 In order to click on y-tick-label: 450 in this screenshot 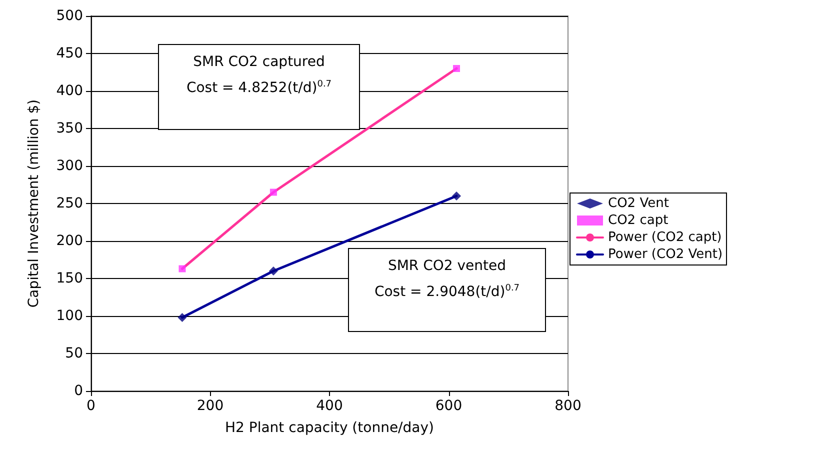, I will do `click(69, 54)`.